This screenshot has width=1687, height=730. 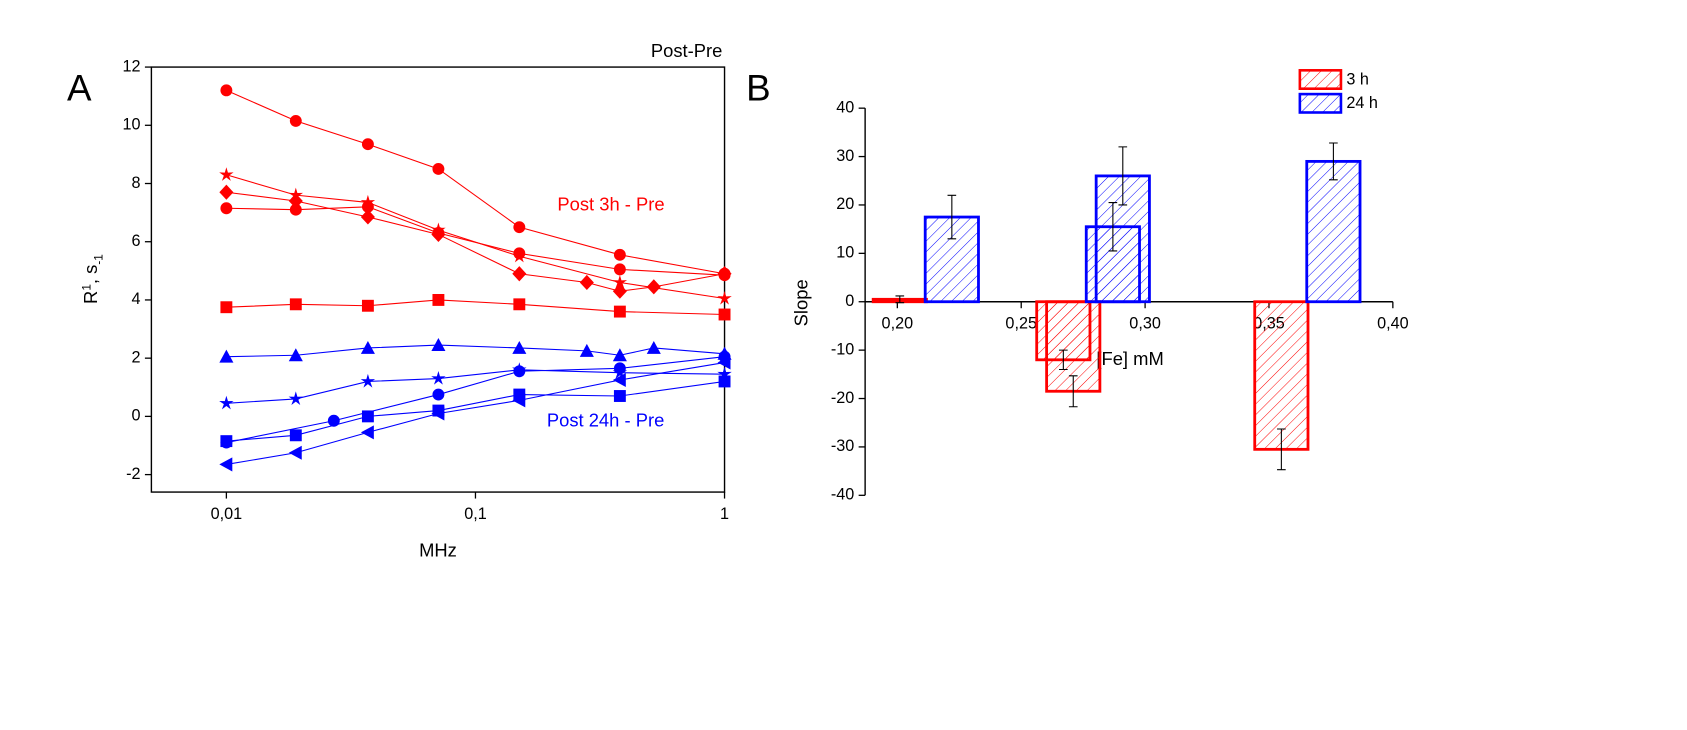 I want to click on y-tick-label: -10, so click(x=842, y=349).